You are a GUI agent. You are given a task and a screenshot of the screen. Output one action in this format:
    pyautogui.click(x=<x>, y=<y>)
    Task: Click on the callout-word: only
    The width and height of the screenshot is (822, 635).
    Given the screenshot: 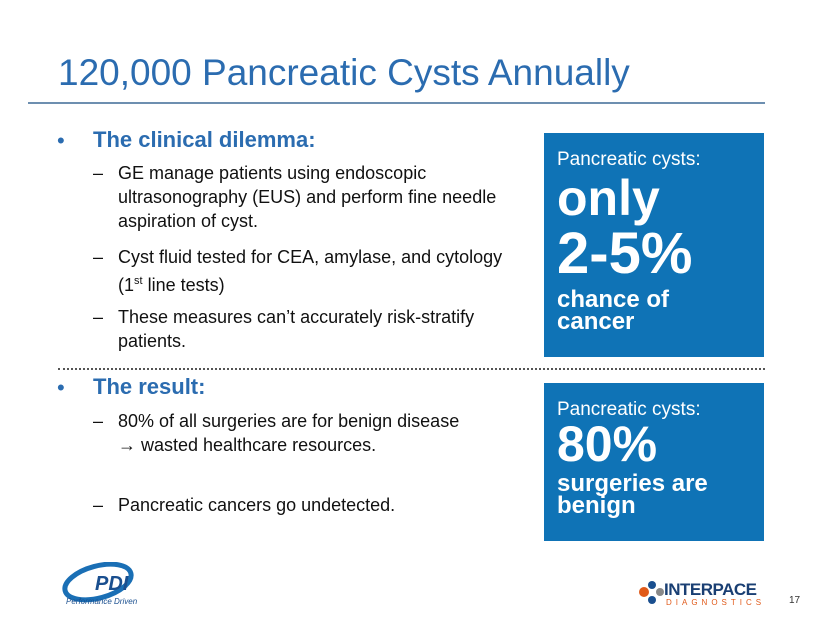 What is the action you would take?
    pyautogui.click(x=608, y=198)
    